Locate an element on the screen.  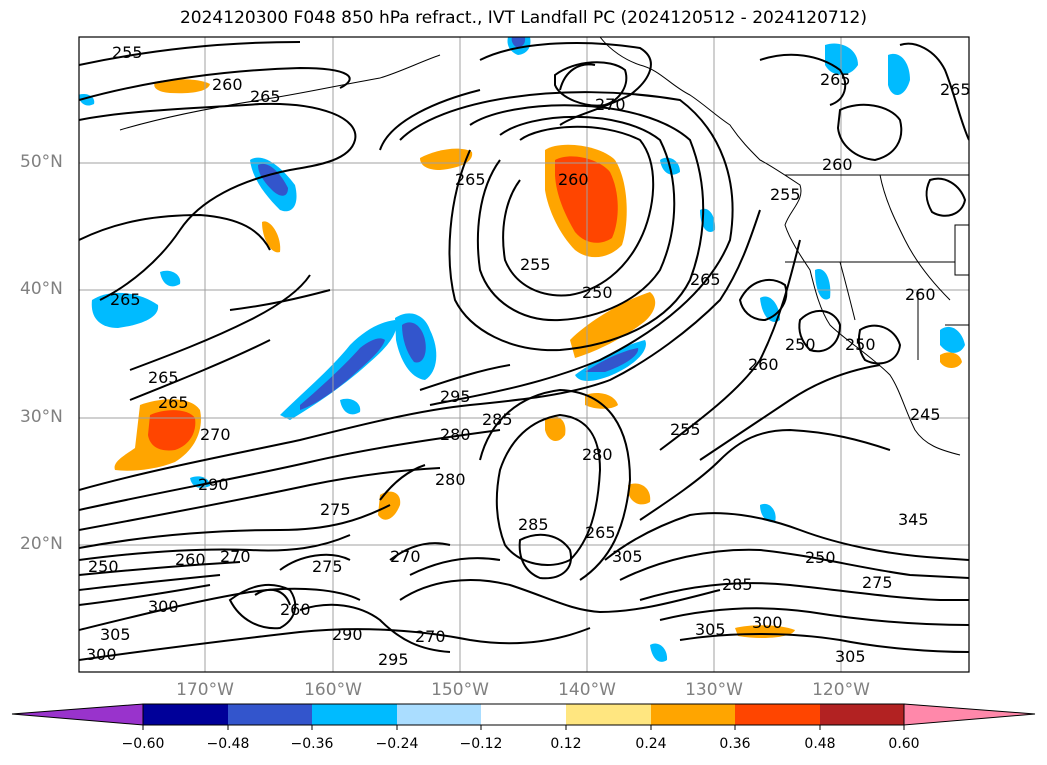
colorbar-extend-low is located at coordinates (77, 714).